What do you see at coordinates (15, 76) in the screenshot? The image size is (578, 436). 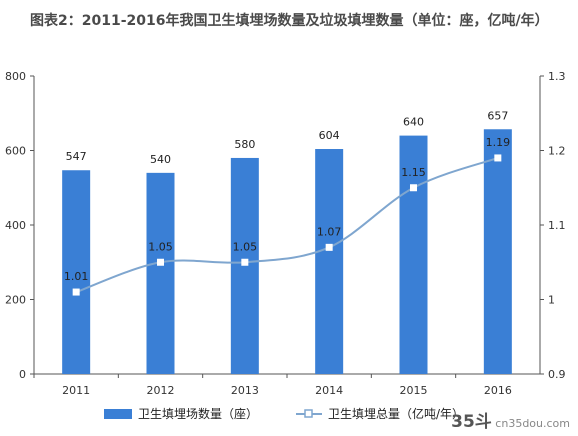 I see `left-tick-label: 800` at bounding box center [15, 76].